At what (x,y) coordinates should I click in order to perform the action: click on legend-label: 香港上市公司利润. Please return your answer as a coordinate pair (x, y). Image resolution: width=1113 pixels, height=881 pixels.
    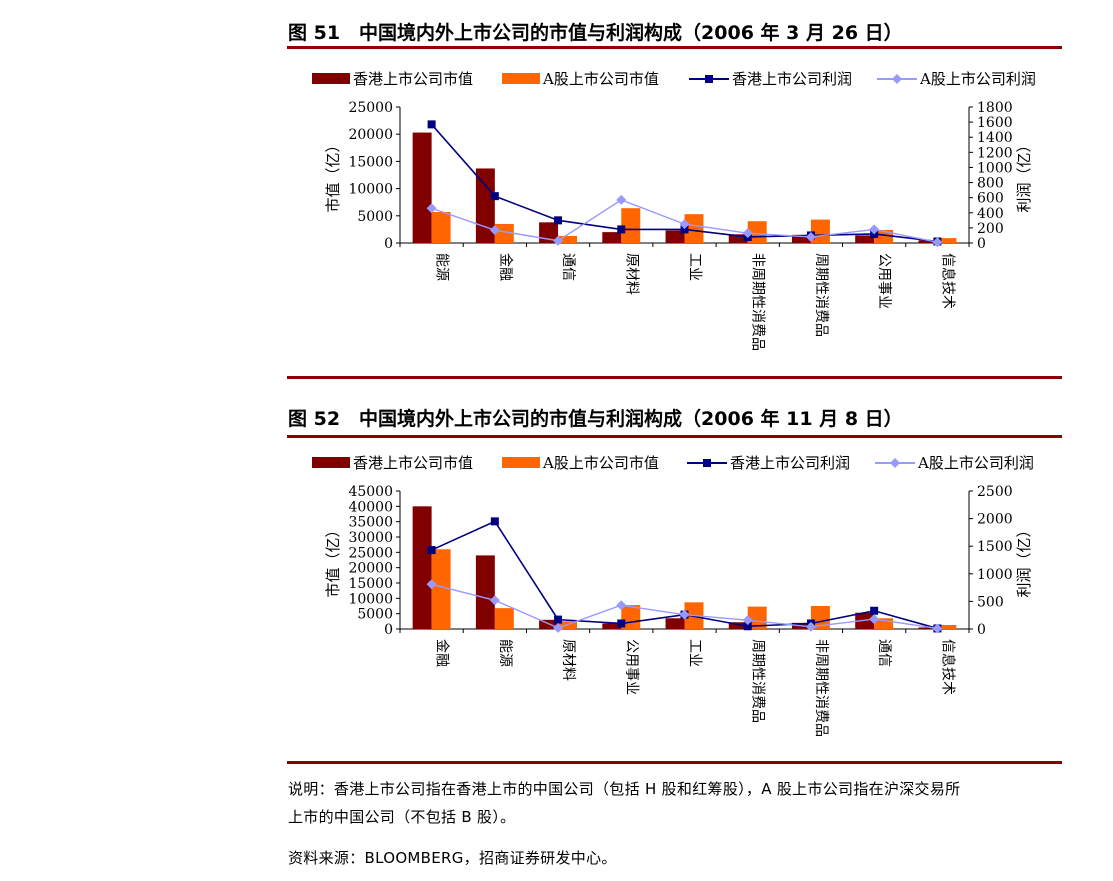
    Looking at the image, I should click on (790, 463).